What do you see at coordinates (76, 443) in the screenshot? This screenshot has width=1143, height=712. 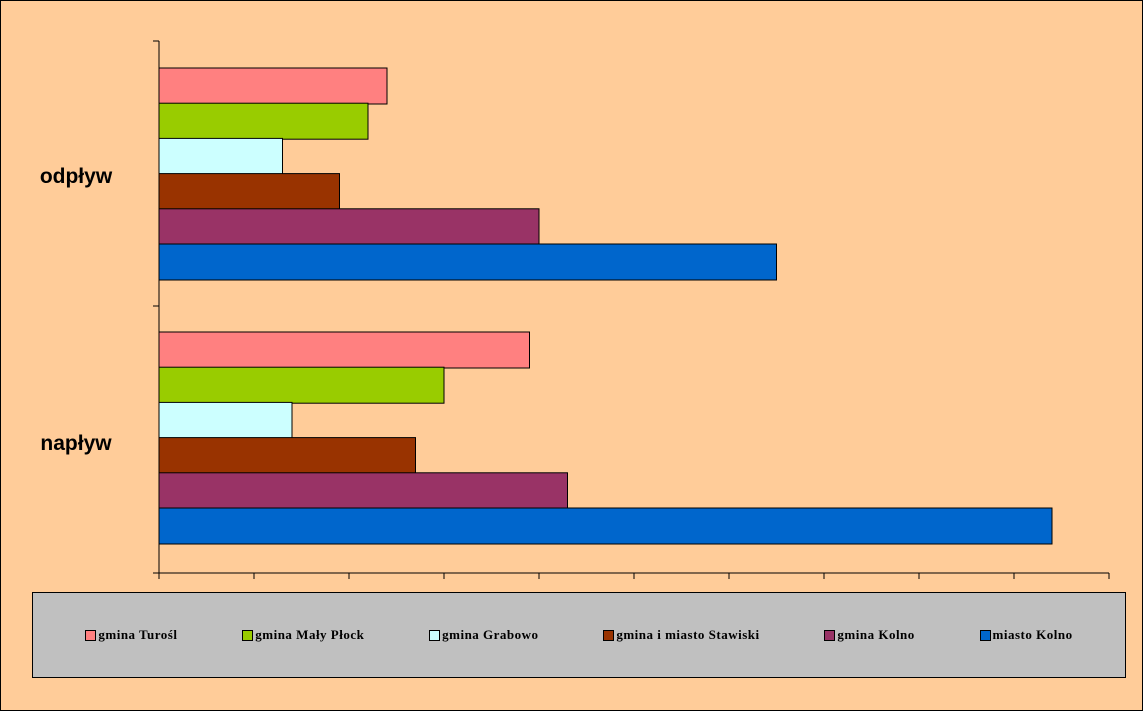 I see `category-label-naplyw: napływ` at bounding box center [76, 443].